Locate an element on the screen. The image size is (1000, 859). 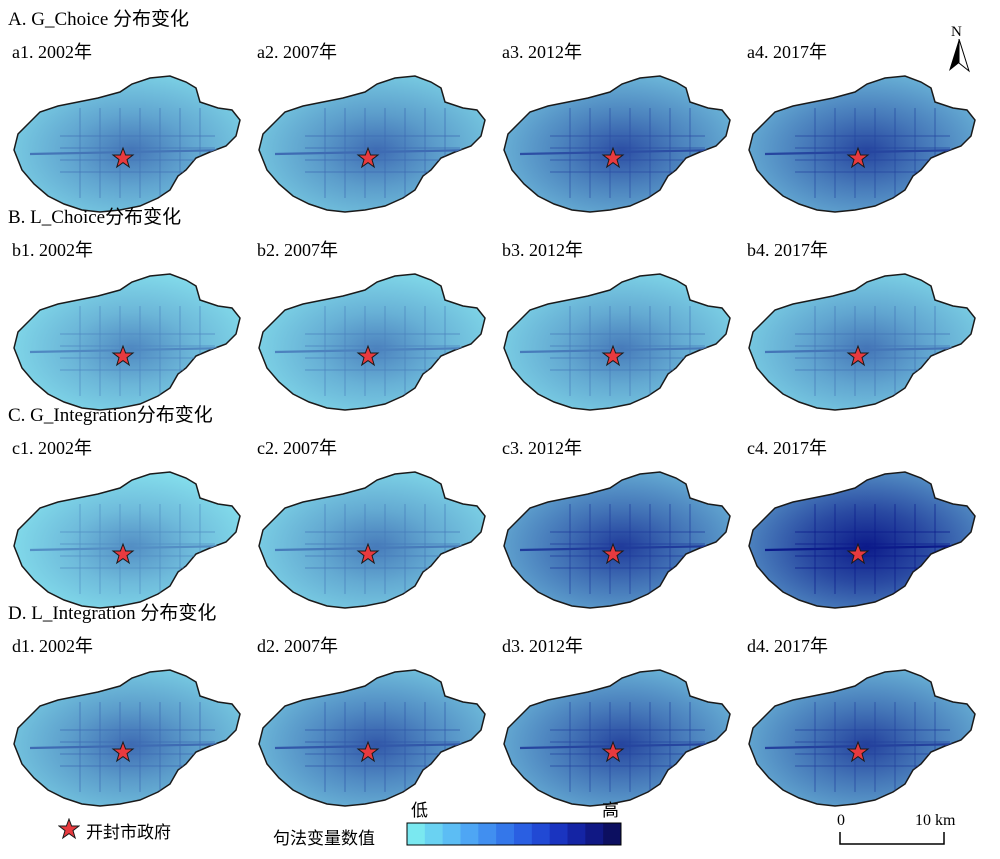
panel-label: d3. 2012年 is located at coordinates (542, 646).